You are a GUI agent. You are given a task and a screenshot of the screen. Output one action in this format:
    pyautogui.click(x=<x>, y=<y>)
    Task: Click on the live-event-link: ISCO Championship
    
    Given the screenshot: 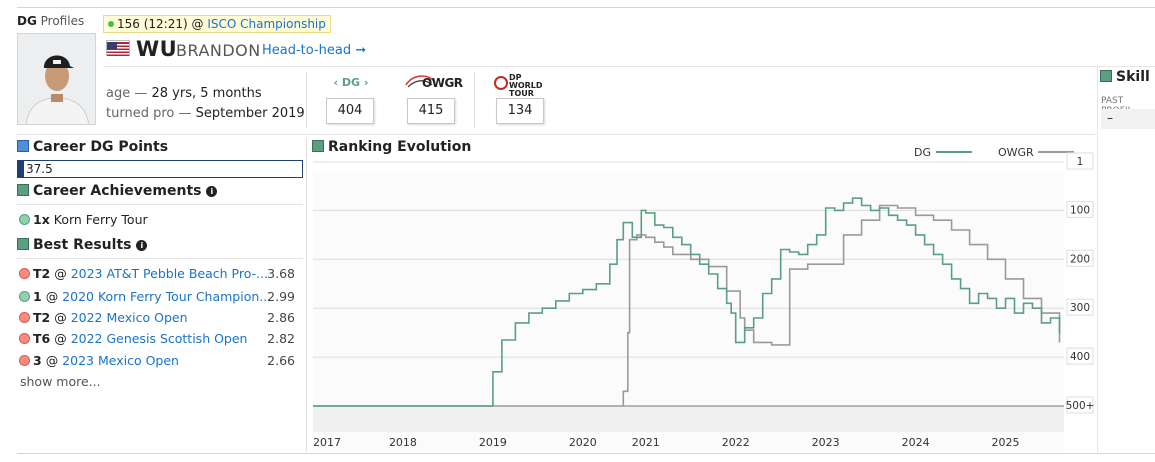 What is the action you would take?
    pyautogui.click(x=266, y=24)
    